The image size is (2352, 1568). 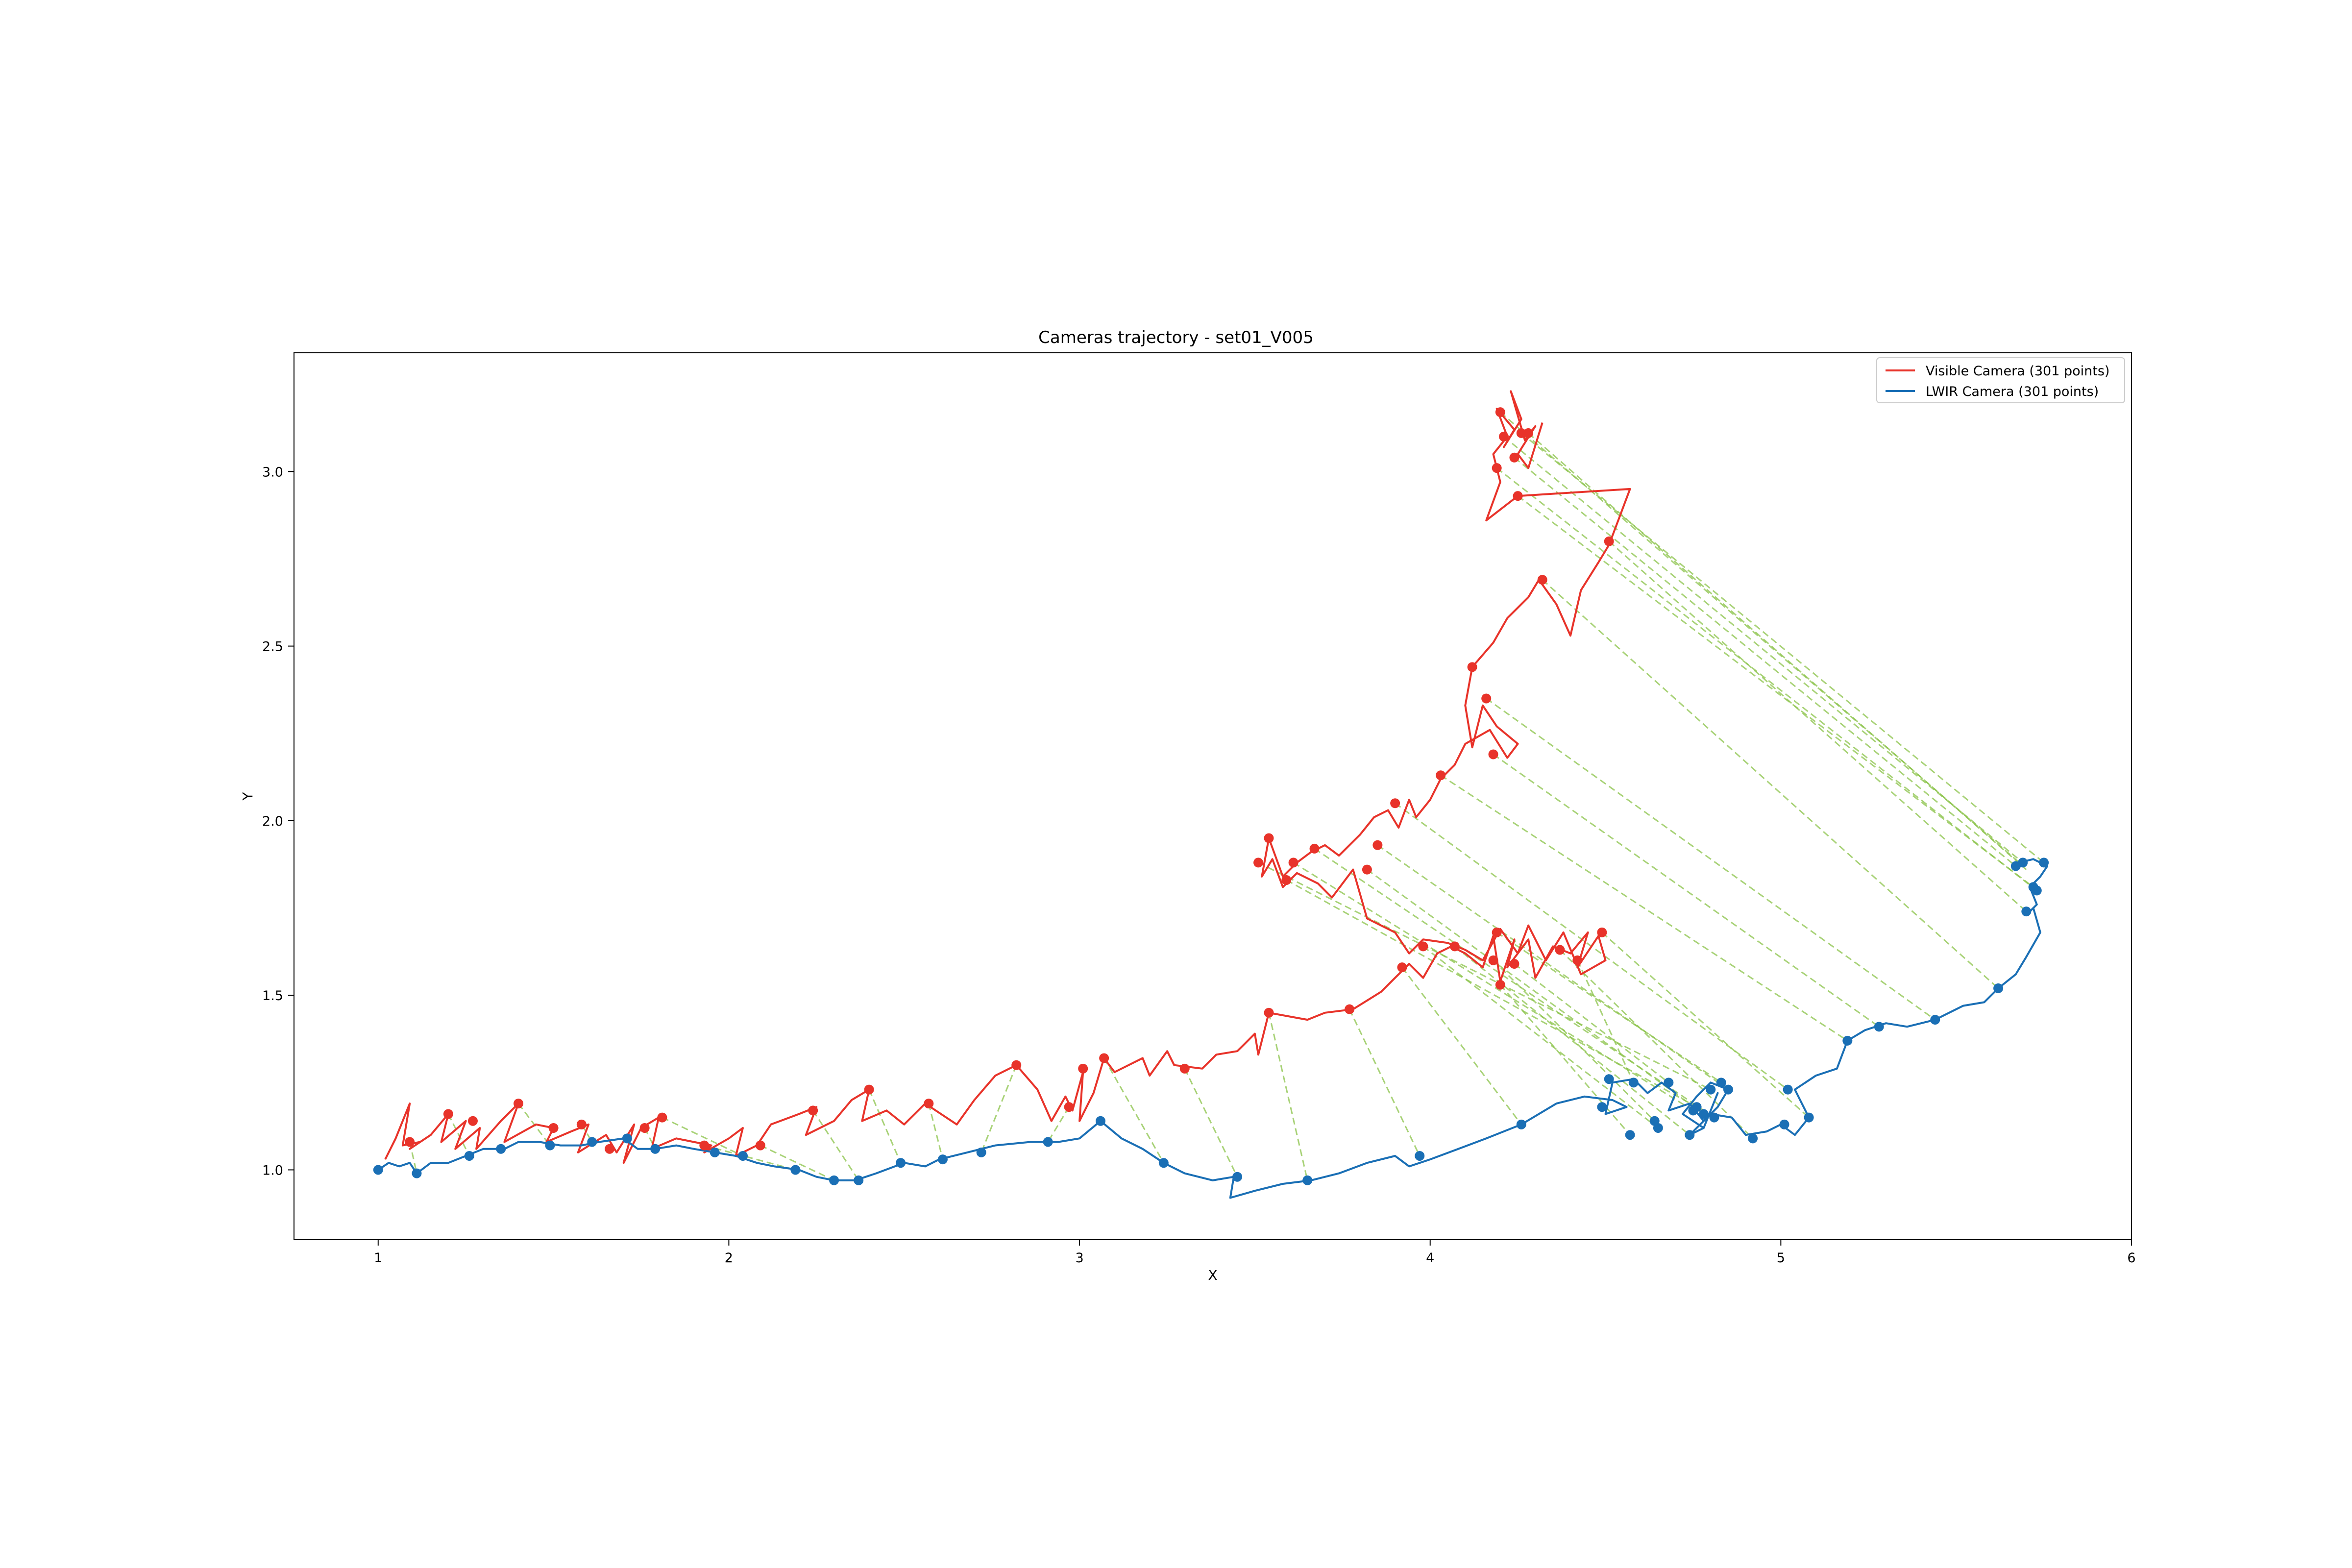 What do you see at coordinates (278, 821) in the screenshot?
I see `y-axis-ticks: 1.0 1.5 2.0 2.5 3.0` at bounding box center [278, 821].